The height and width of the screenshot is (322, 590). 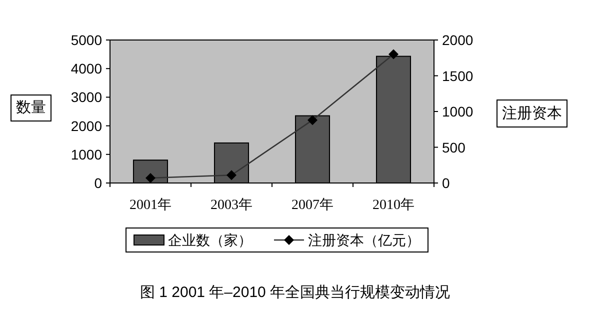 I want to click on y2-axis-title: 注册资本, so click(x=532, y=113).